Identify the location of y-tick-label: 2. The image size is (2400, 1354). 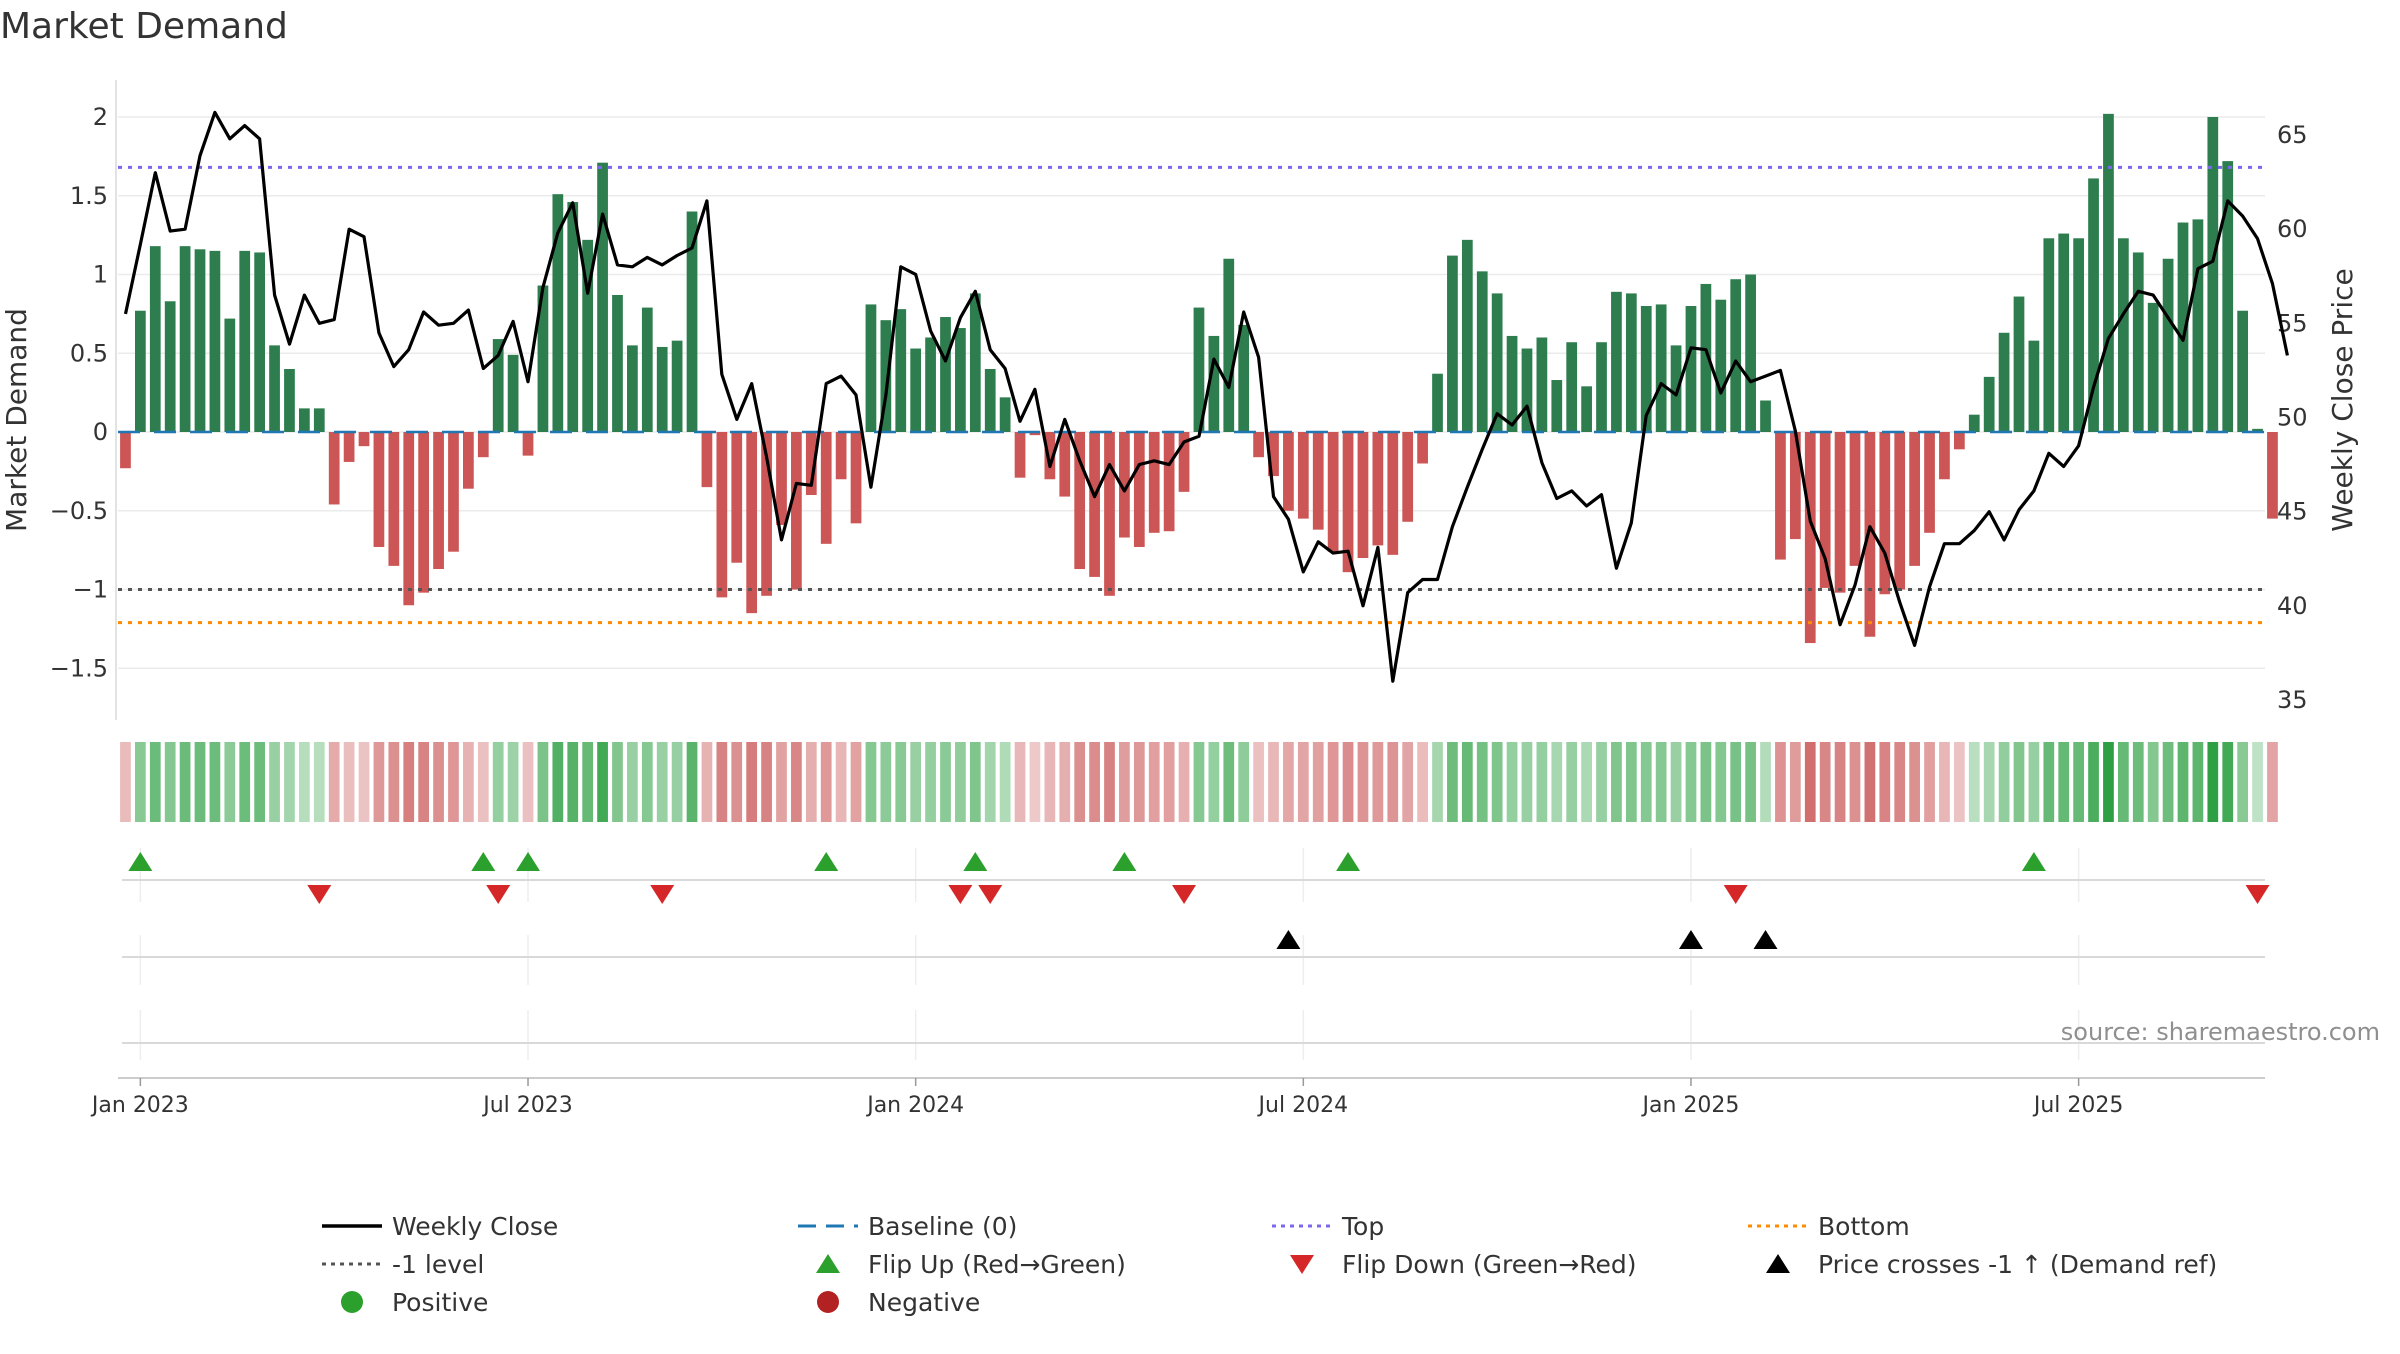
(100, 117).